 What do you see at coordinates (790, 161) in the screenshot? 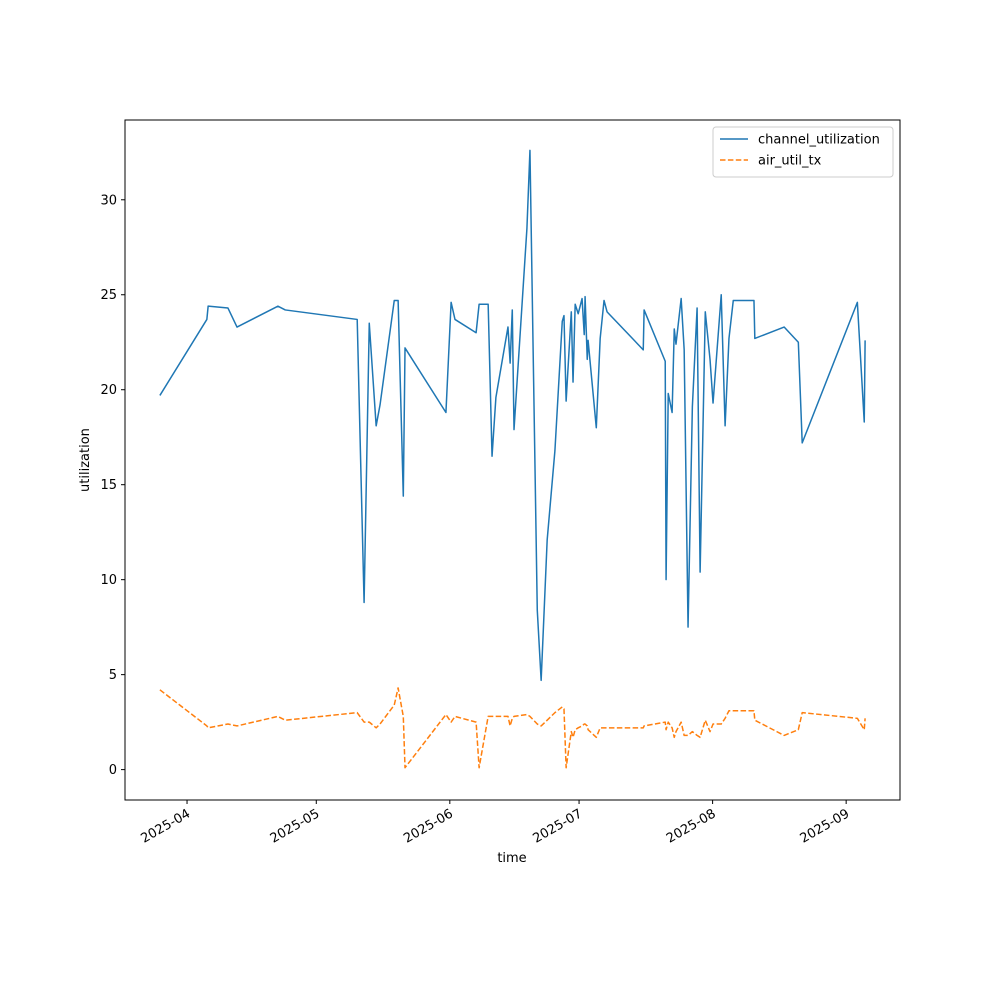
I see `legend-label: air_util_tx` at bounding box center [790, 161].